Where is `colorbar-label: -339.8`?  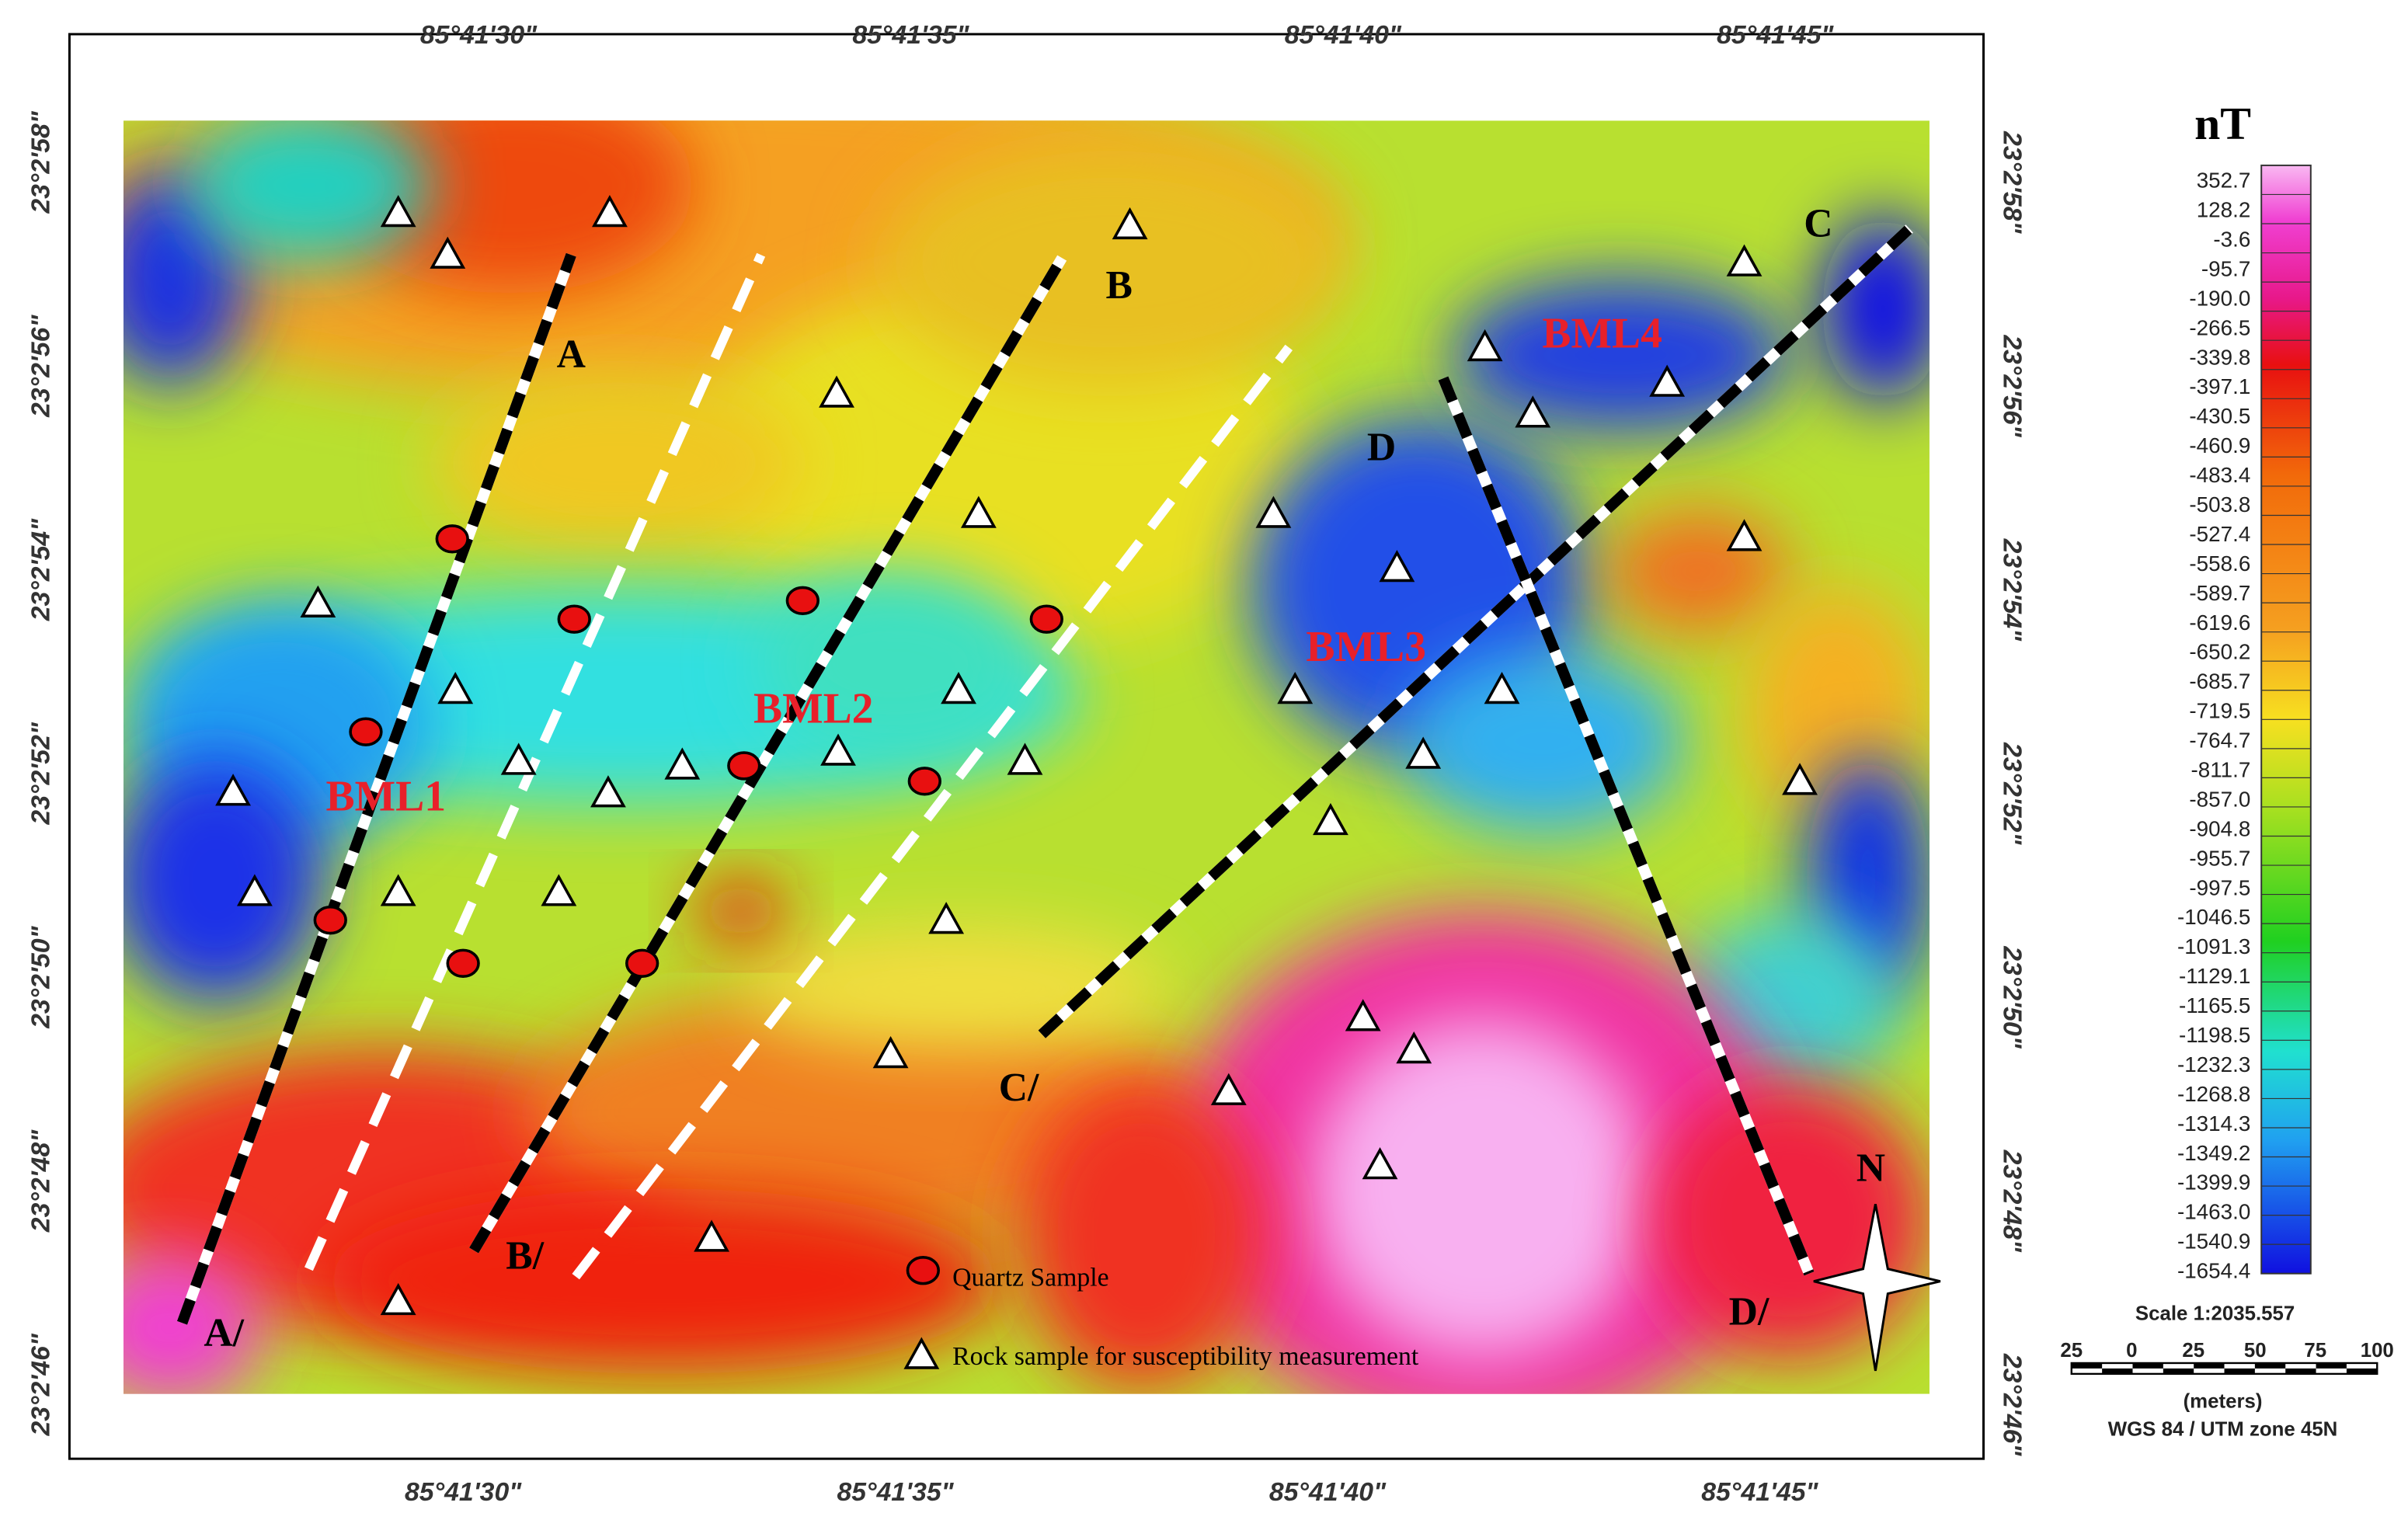 colorbar-label: -339.8 is located at coordinates (2219, 357).